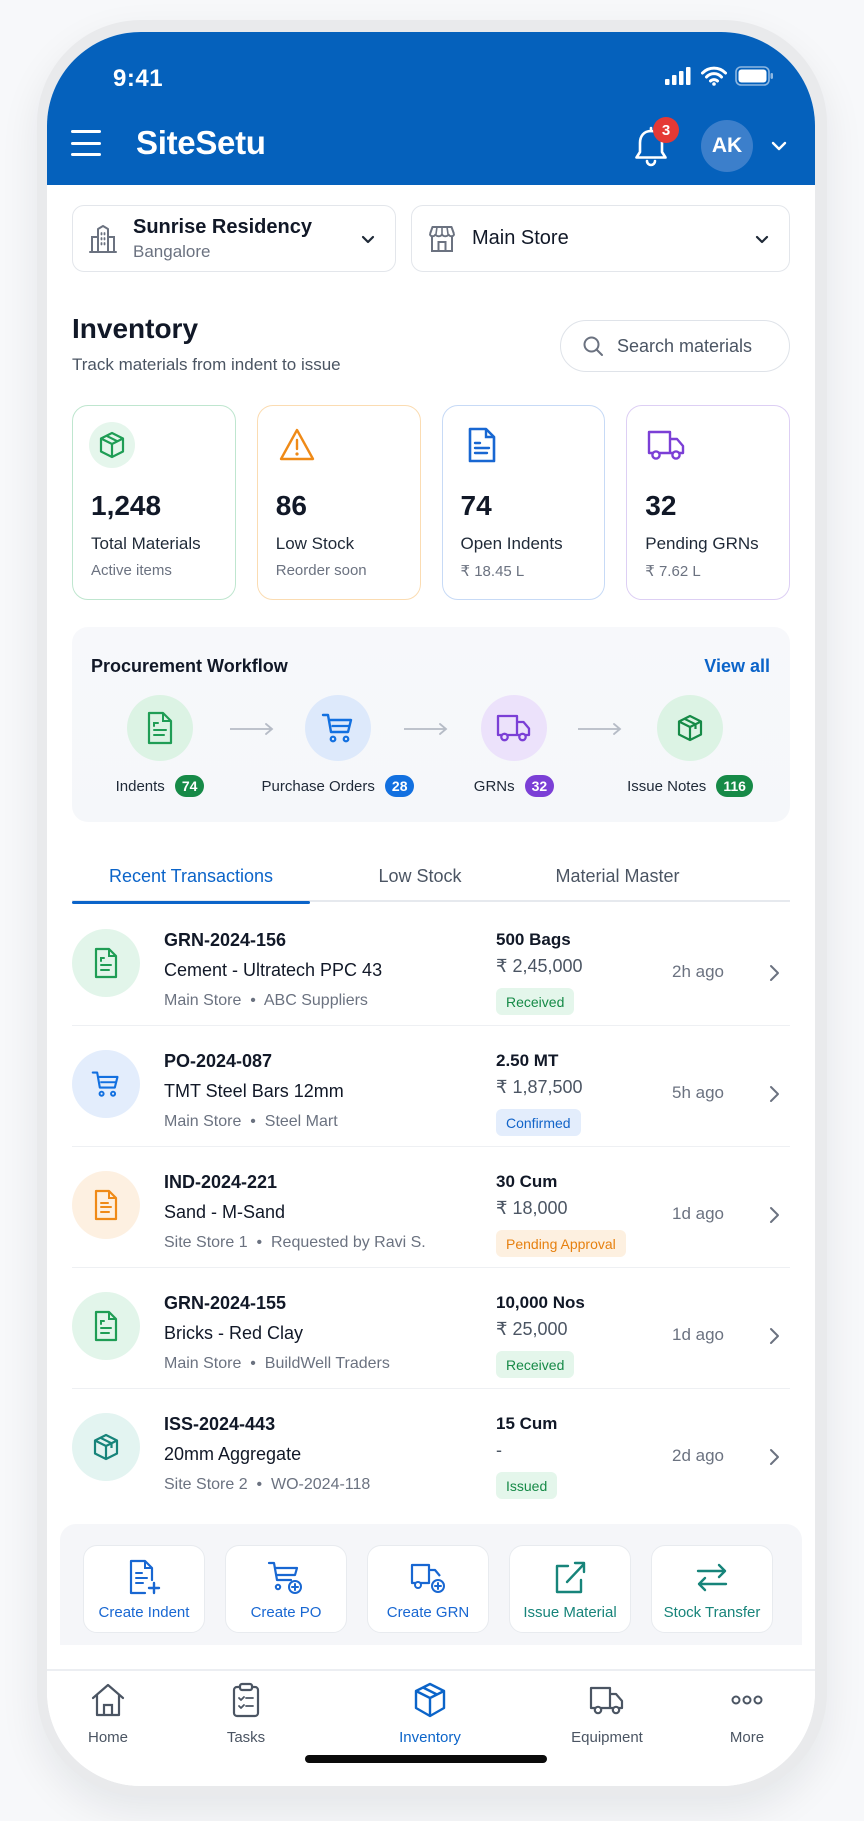 This screenshot has width=864, height=1821. Describe the element at coordinates (600, 238) in the screenshot. I see `store-selector: Main Store` at that location.